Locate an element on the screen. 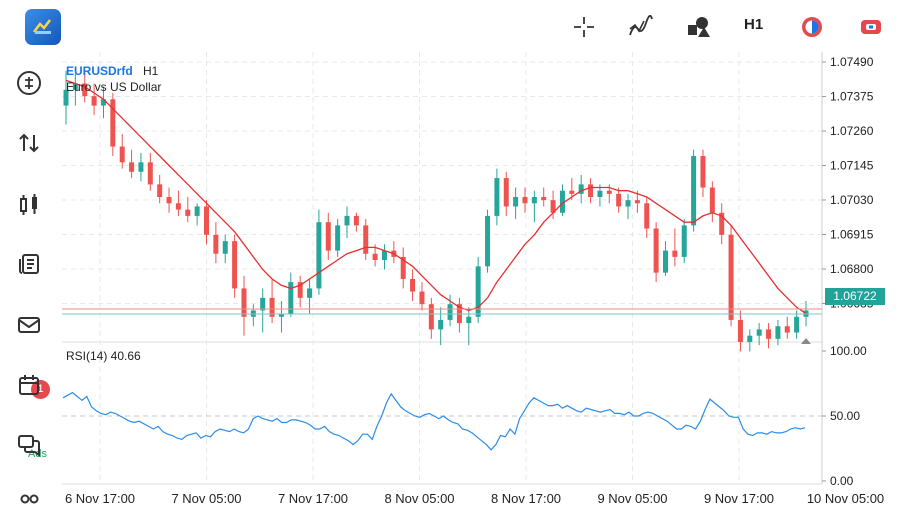 The width and height of the screenshot is (900, 516). rsi-tick-label: 0.00 is located at coordinates (842, 481).